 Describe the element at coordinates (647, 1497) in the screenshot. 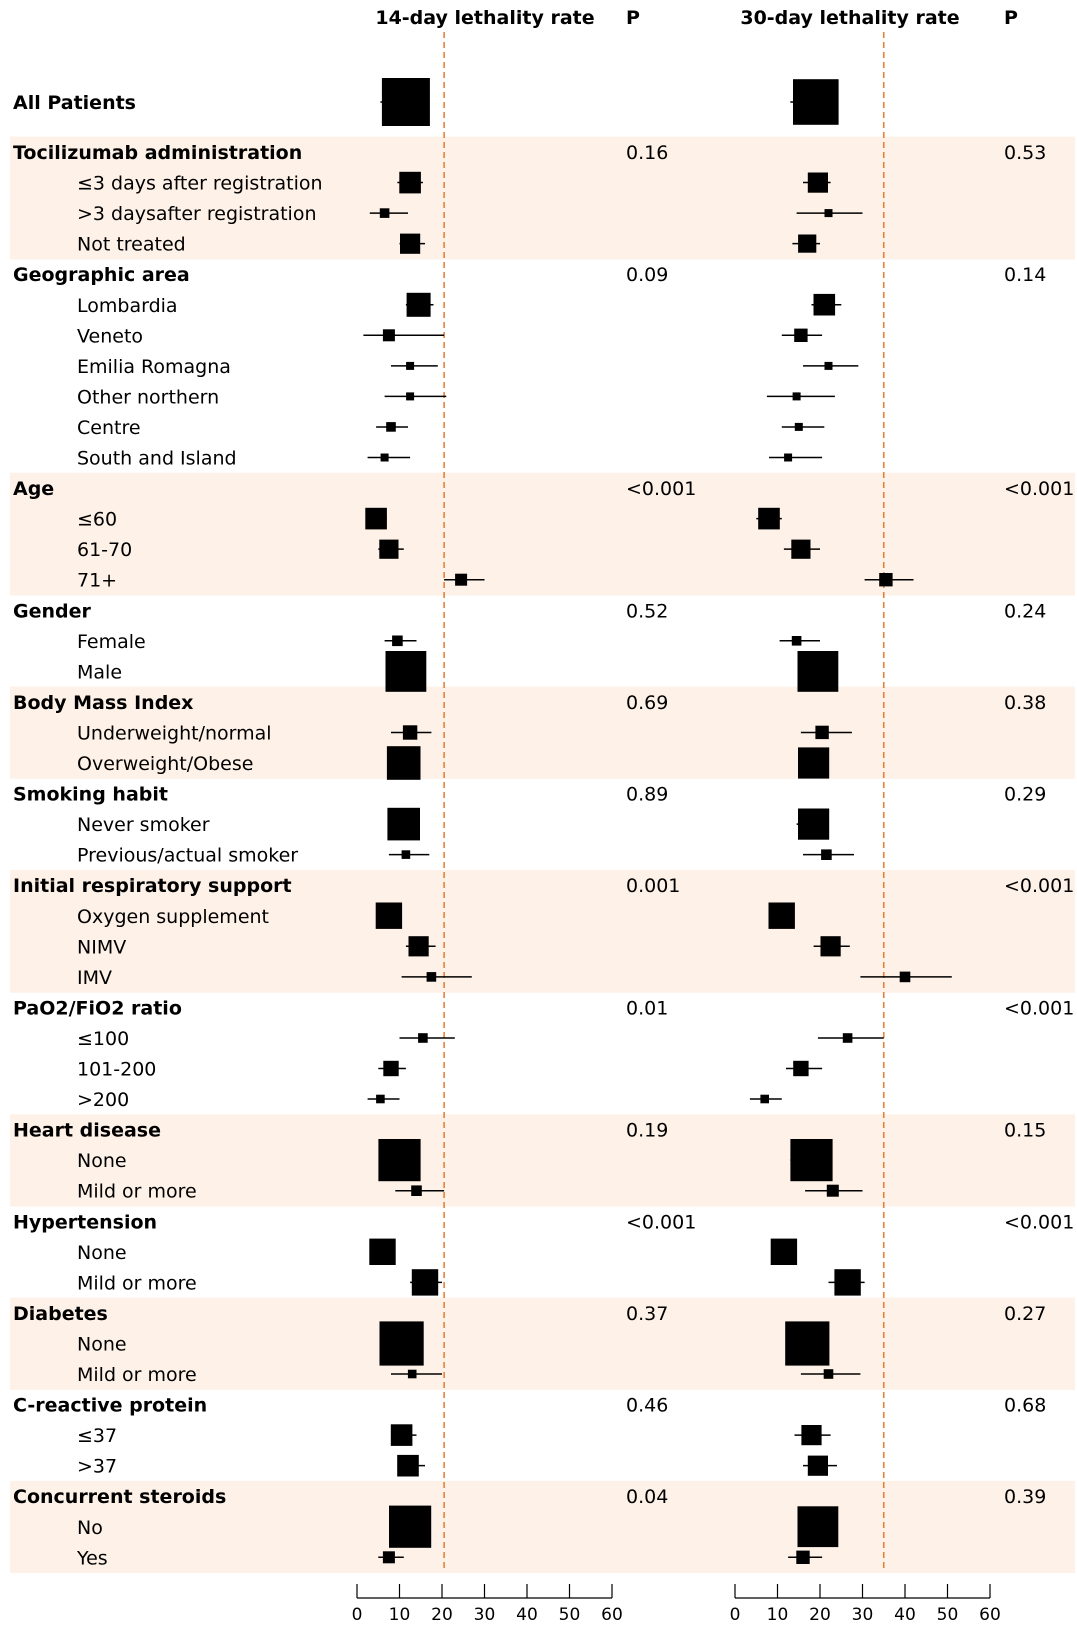

I see `p-value: 0.04` at that location.